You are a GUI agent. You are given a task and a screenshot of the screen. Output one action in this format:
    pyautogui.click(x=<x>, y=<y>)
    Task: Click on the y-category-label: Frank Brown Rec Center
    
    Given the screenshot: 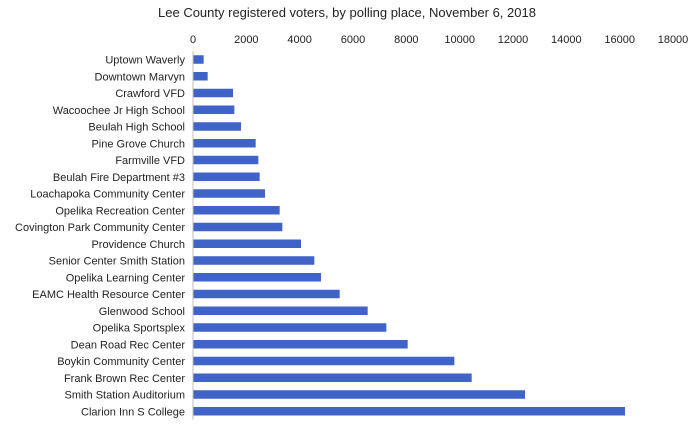 What is the action you would take?
    pyautogui.click(x=124, y=379)
    